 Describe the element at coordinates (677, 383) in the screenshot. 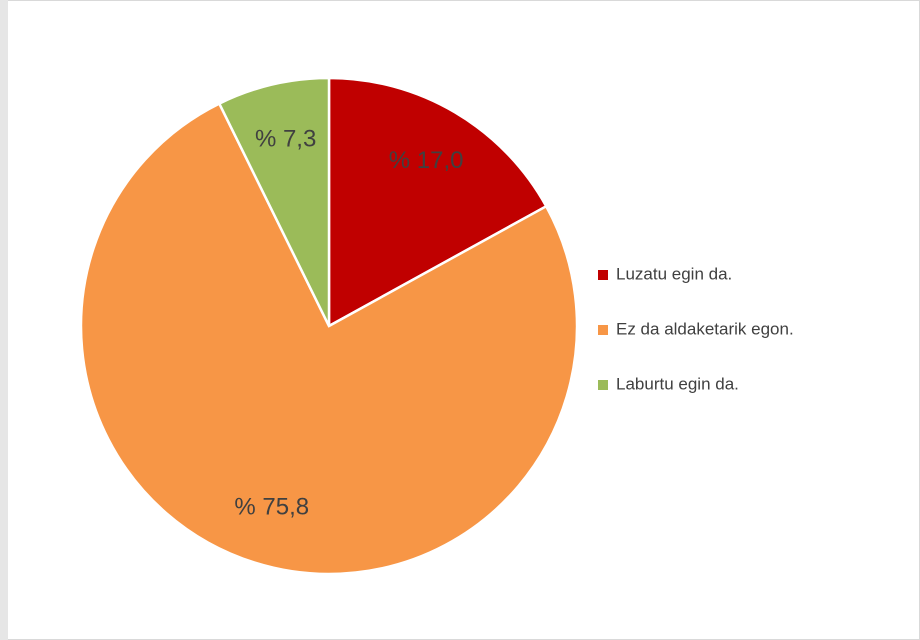

I see `legend-label: Laburtu egin da.` at that location.